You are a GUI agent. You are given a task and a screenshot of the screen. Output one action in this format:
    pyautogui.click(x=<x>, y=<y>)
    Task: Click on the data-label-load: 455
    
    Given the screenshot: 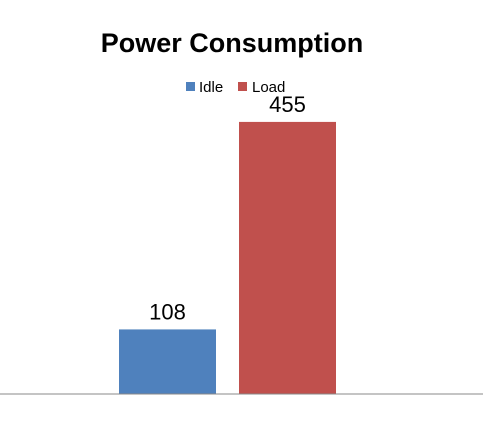 What is the action you would take?
    pyautogui.click(x=287, y=104)
    